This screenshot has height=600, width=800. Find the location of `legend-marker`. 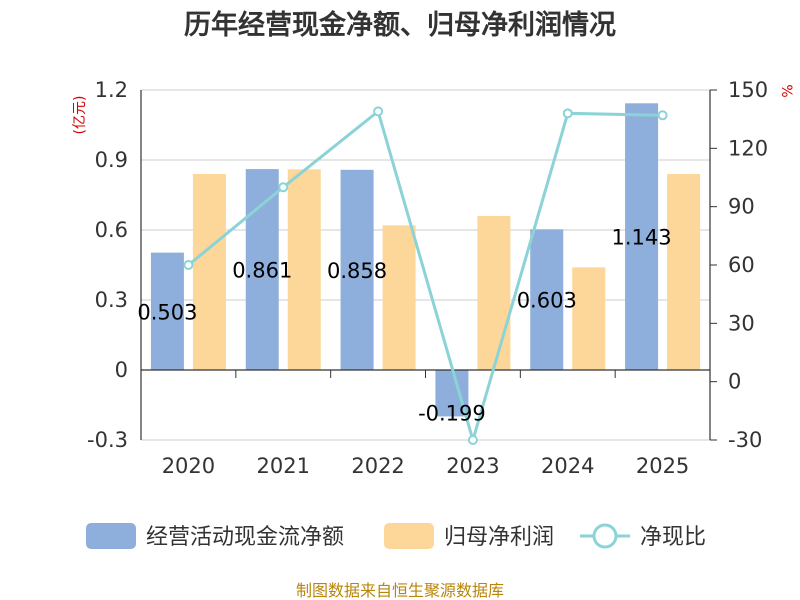

legend-marker is located at coordinates (605, 536).